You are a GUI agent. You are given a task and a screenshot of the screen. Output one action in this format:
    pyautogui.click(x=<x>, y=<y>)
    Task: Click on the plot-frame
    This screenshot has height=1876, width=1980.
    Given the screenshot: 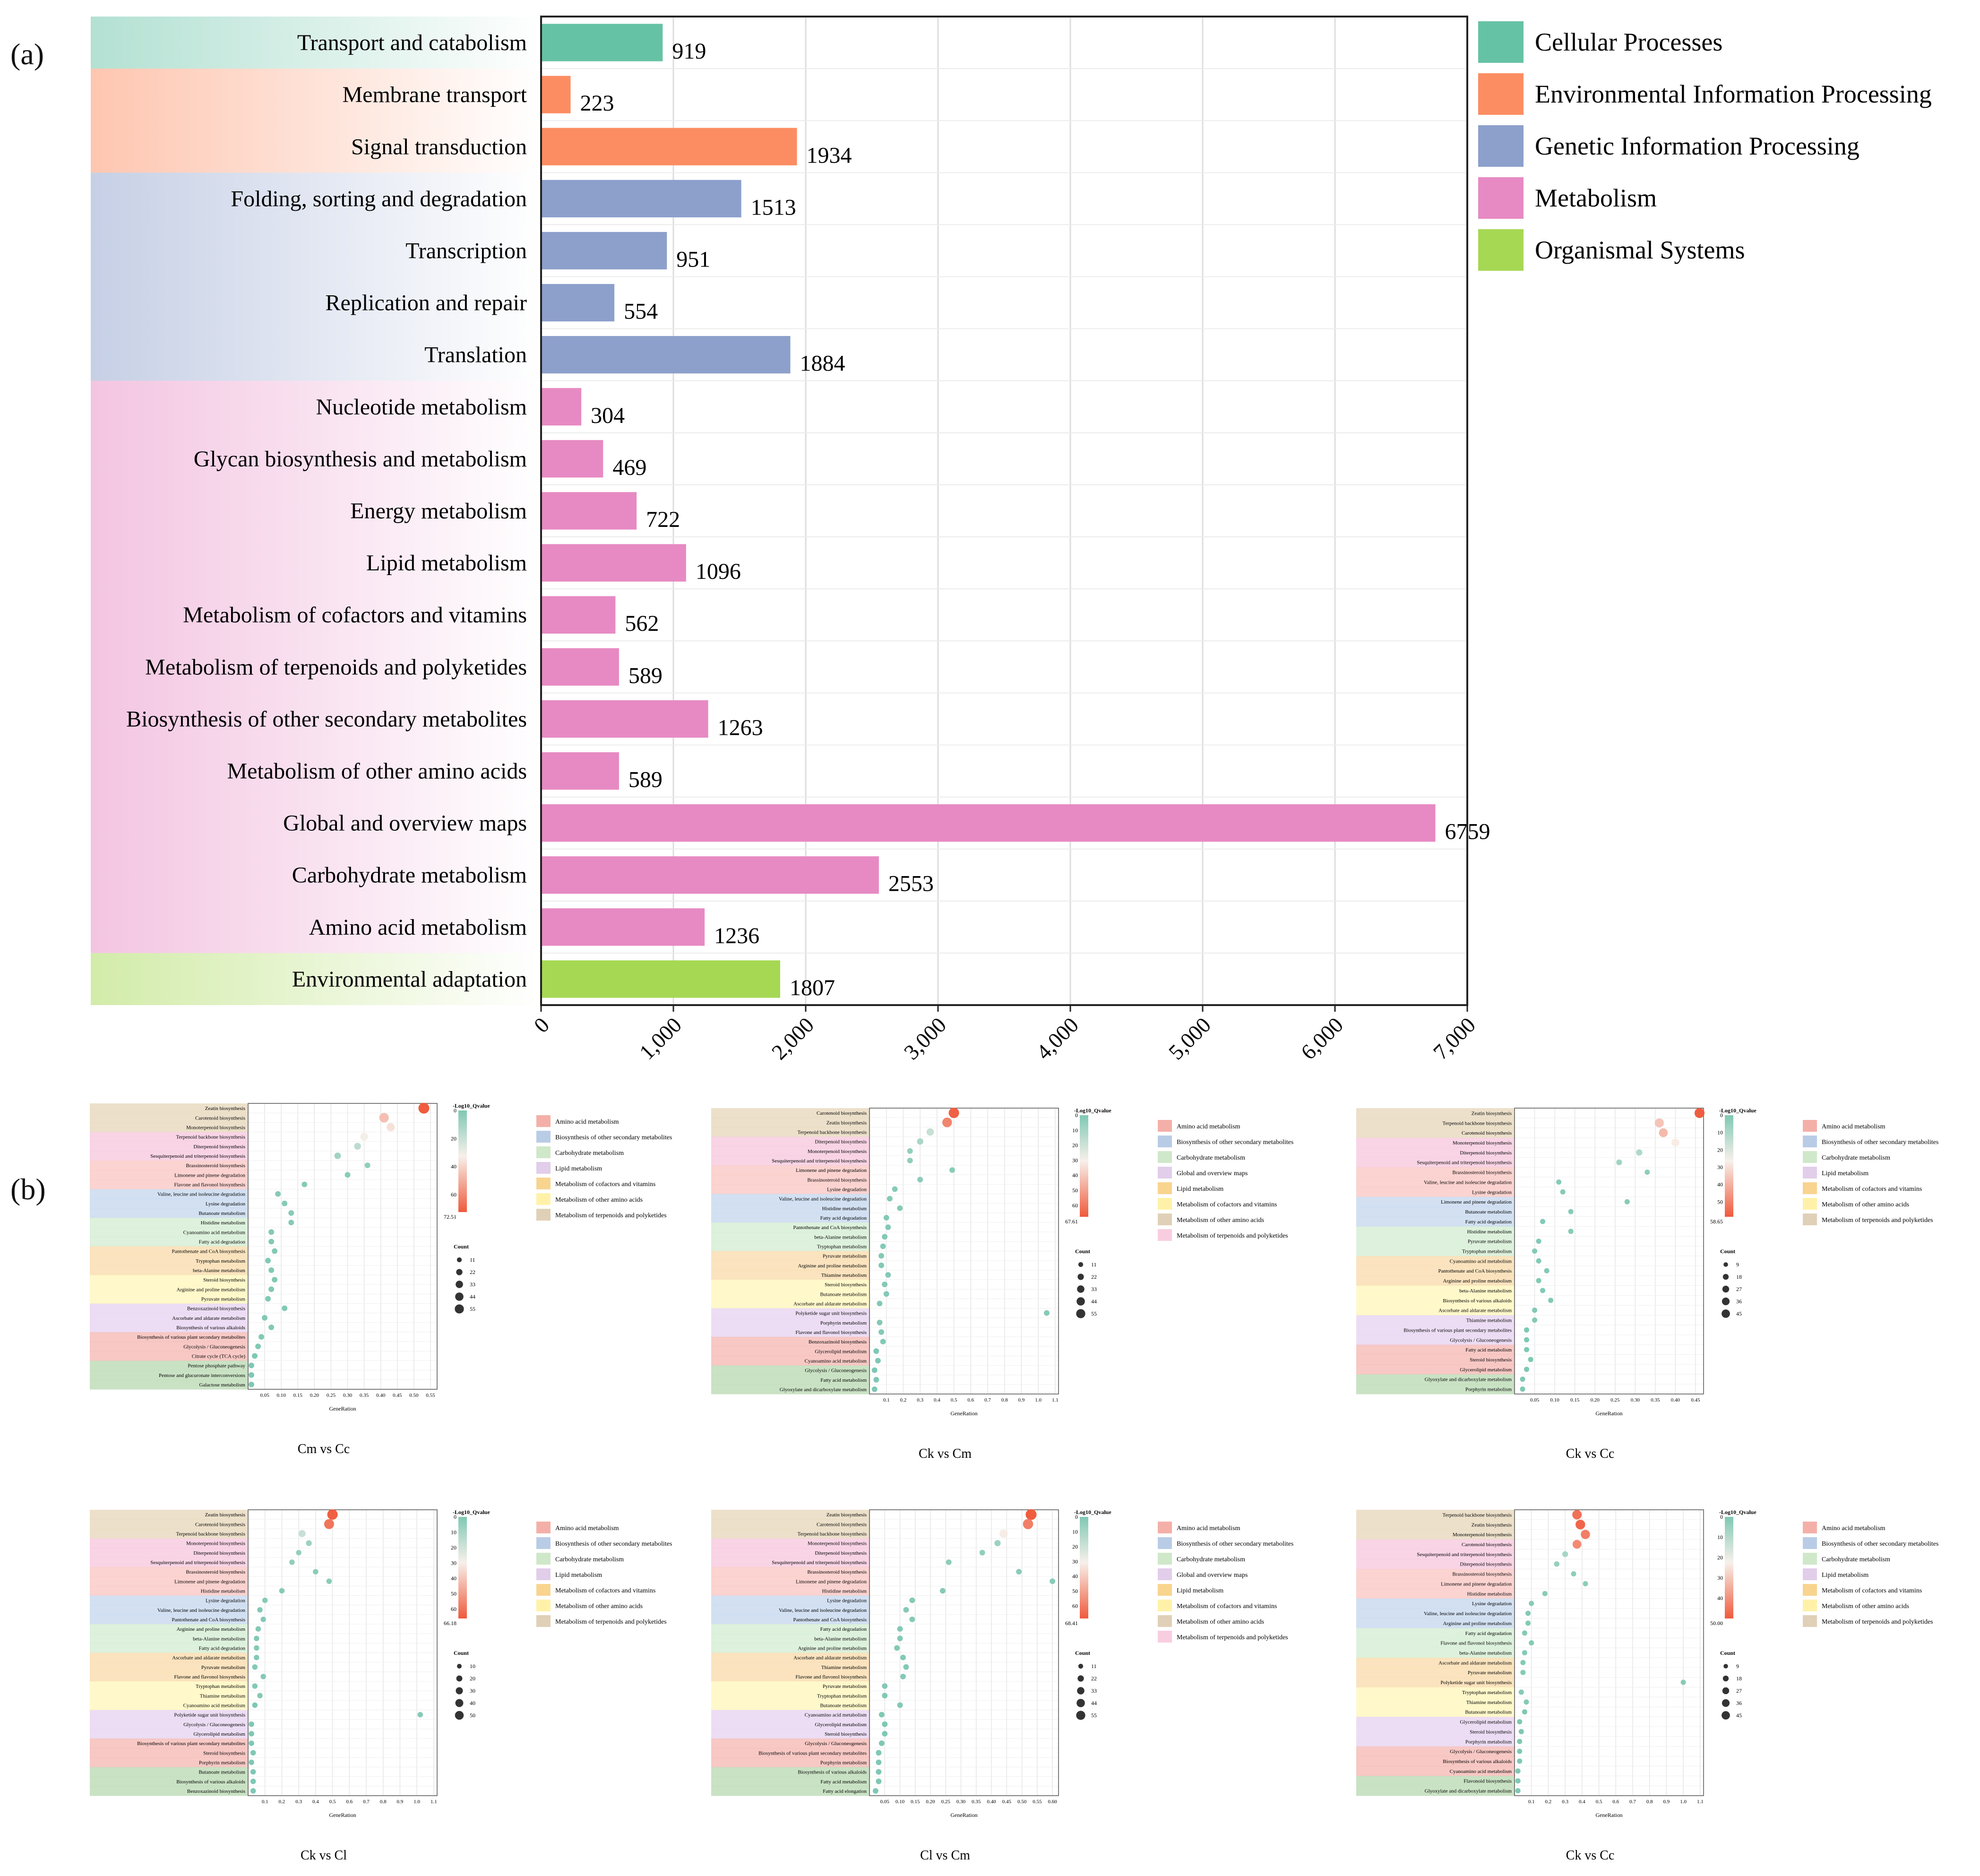 What is the action you would take?
    pyautogui.click(x=343, y=1652)
    